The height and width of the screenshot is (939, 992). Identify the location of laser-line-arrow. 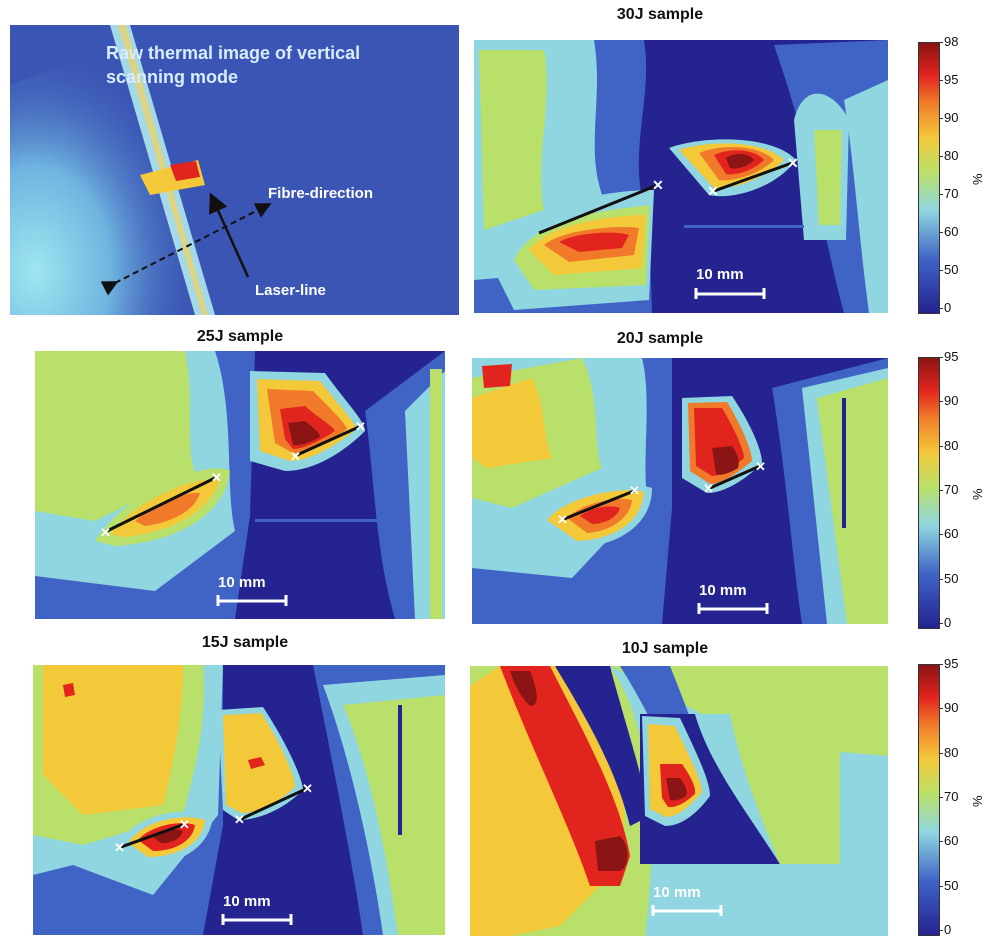
(229, 235).